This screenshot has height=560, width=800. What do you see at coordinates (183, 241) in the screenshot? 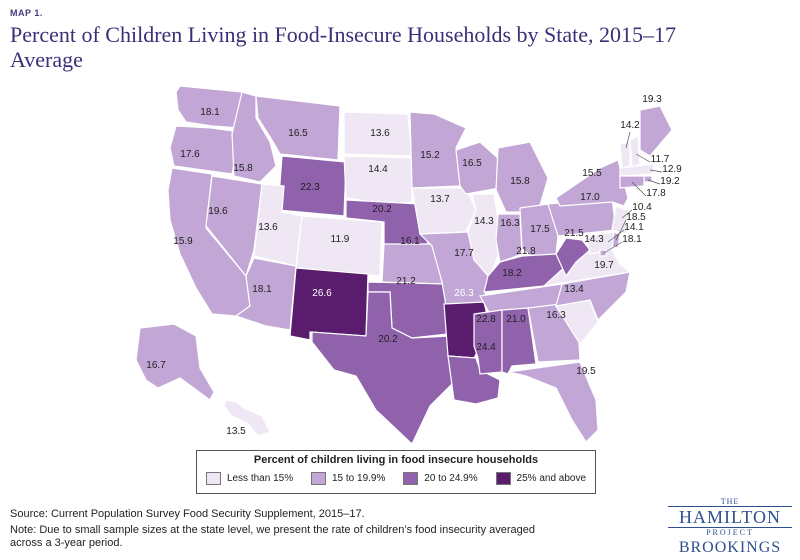
I see `value-label-ca: 15.9` at bounding box center [183, 241].